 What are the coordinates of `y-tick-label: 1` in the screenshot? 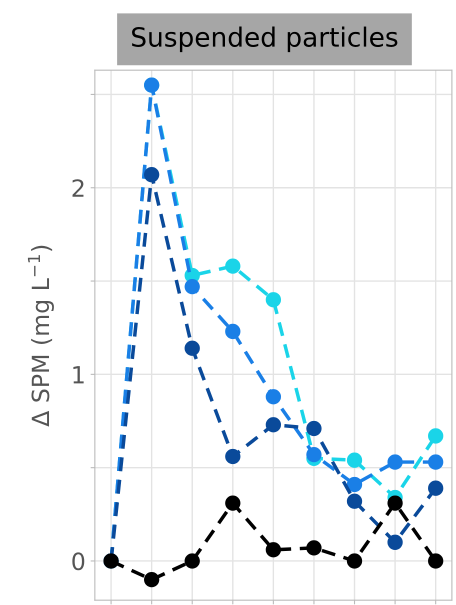 It's located at (78, 375).